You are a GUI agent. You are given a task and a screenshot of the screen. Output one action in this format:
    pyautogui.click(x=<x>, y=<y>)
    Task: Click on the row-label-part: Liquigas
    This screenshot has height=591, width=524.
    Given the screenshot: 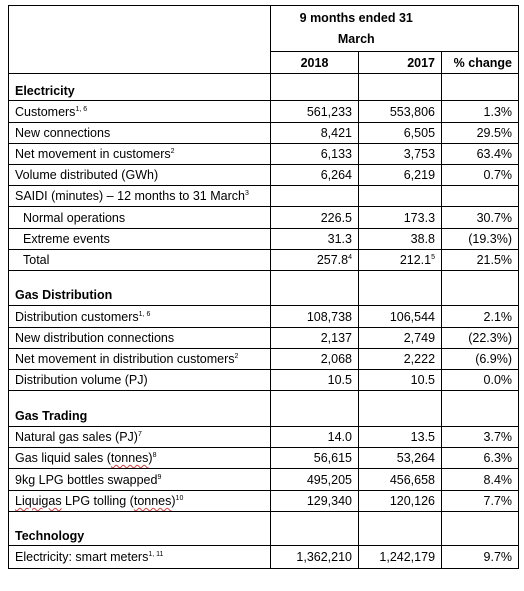 What is the action you would take?
    pyautogui.click(x=38, y=501)
    